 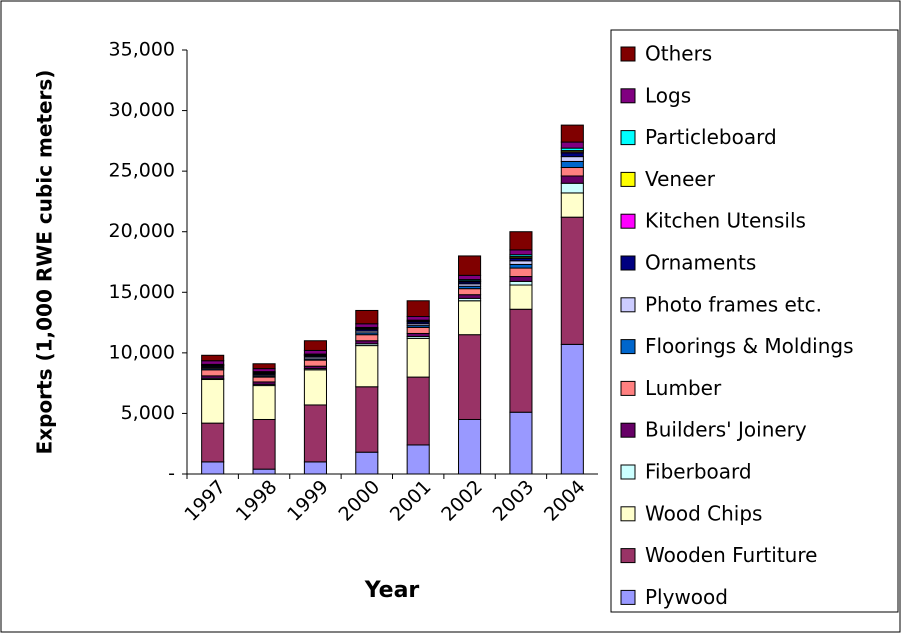 I want to click on y-tick-label: 20,000, so click(x=142, y=231).